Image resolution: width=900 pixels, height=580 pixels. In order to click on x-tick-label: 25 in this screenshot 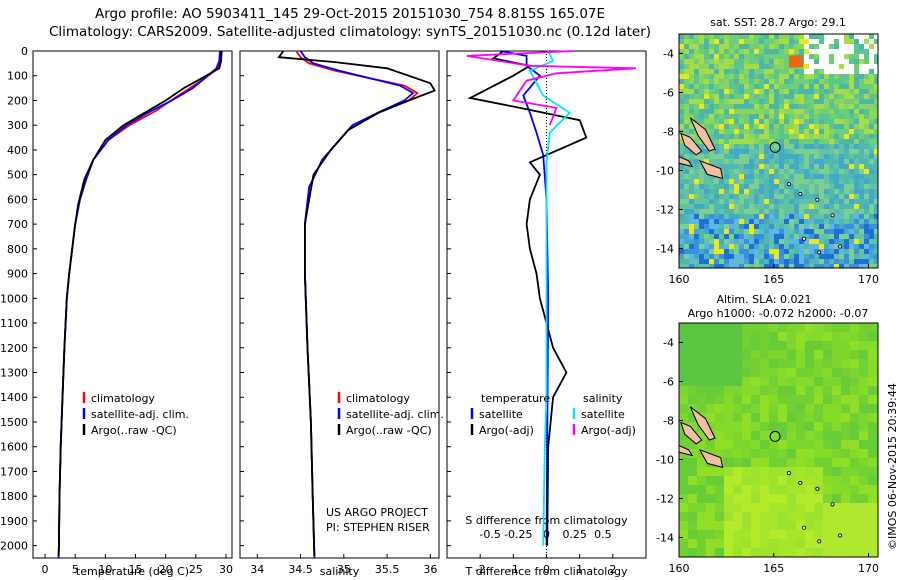, I will do `click(196, 569)`.